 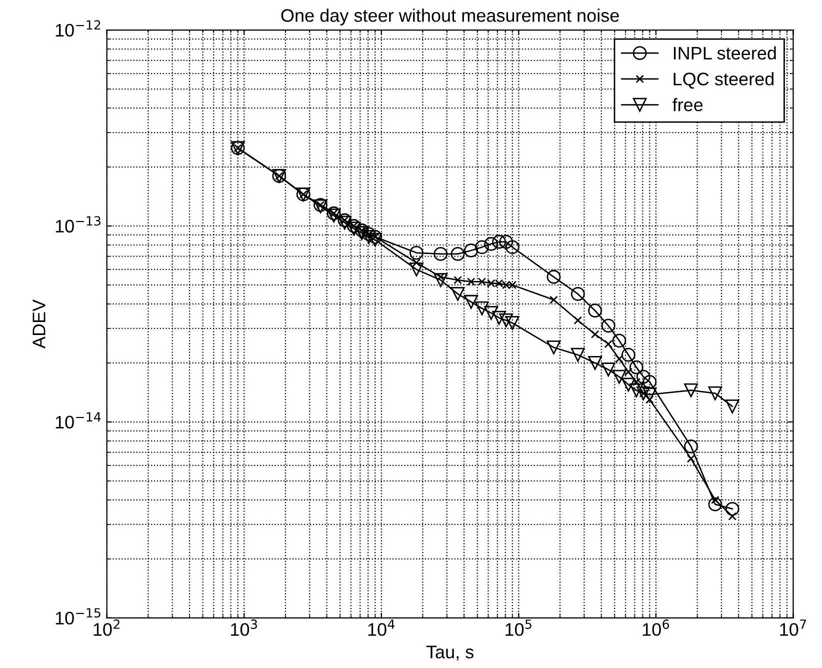 What do you see at coordinates (725, 53) in the screenshot?
I see `legend-label: INPL steered` at bounding box center [725, 53].